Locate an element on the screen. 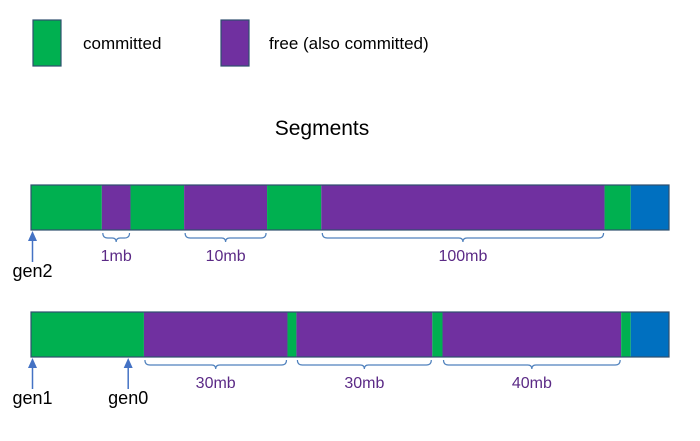 The width and height of the screenshot is (700, 441). legend-committed-label: committed is located at coordinates (122, 43).